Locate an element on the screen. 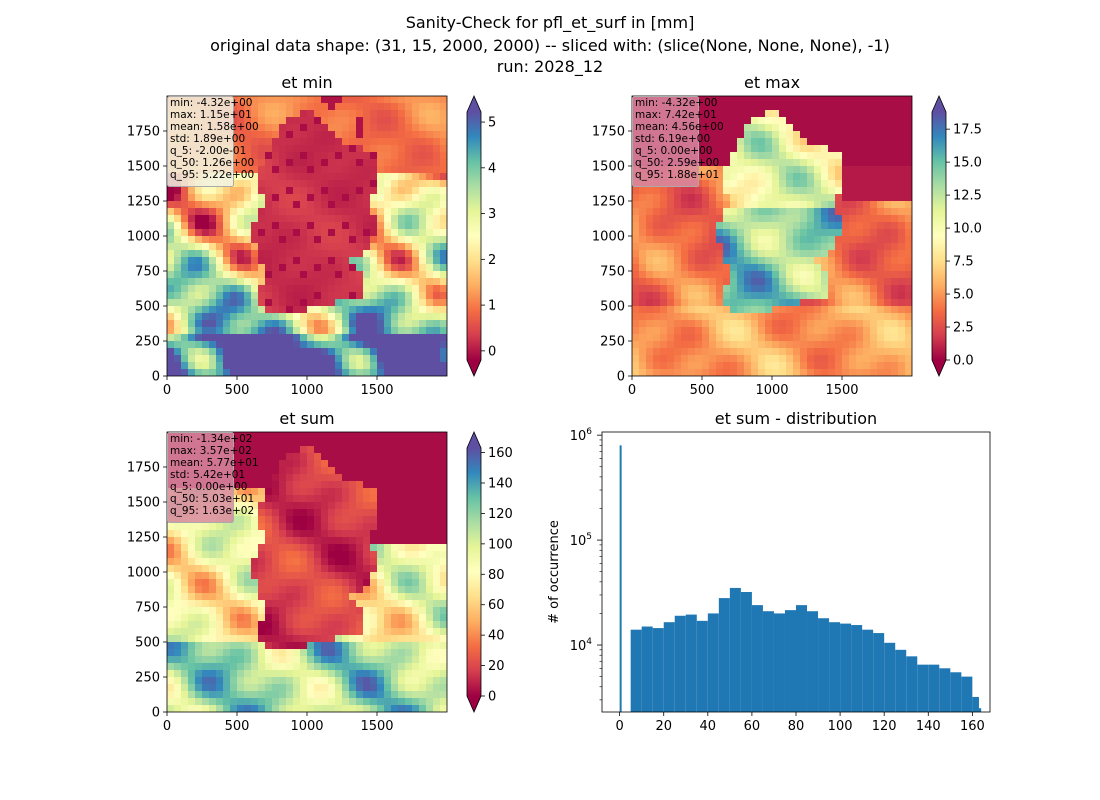  colorbar-tick-label: 20 is located at coordinates (496, 666).